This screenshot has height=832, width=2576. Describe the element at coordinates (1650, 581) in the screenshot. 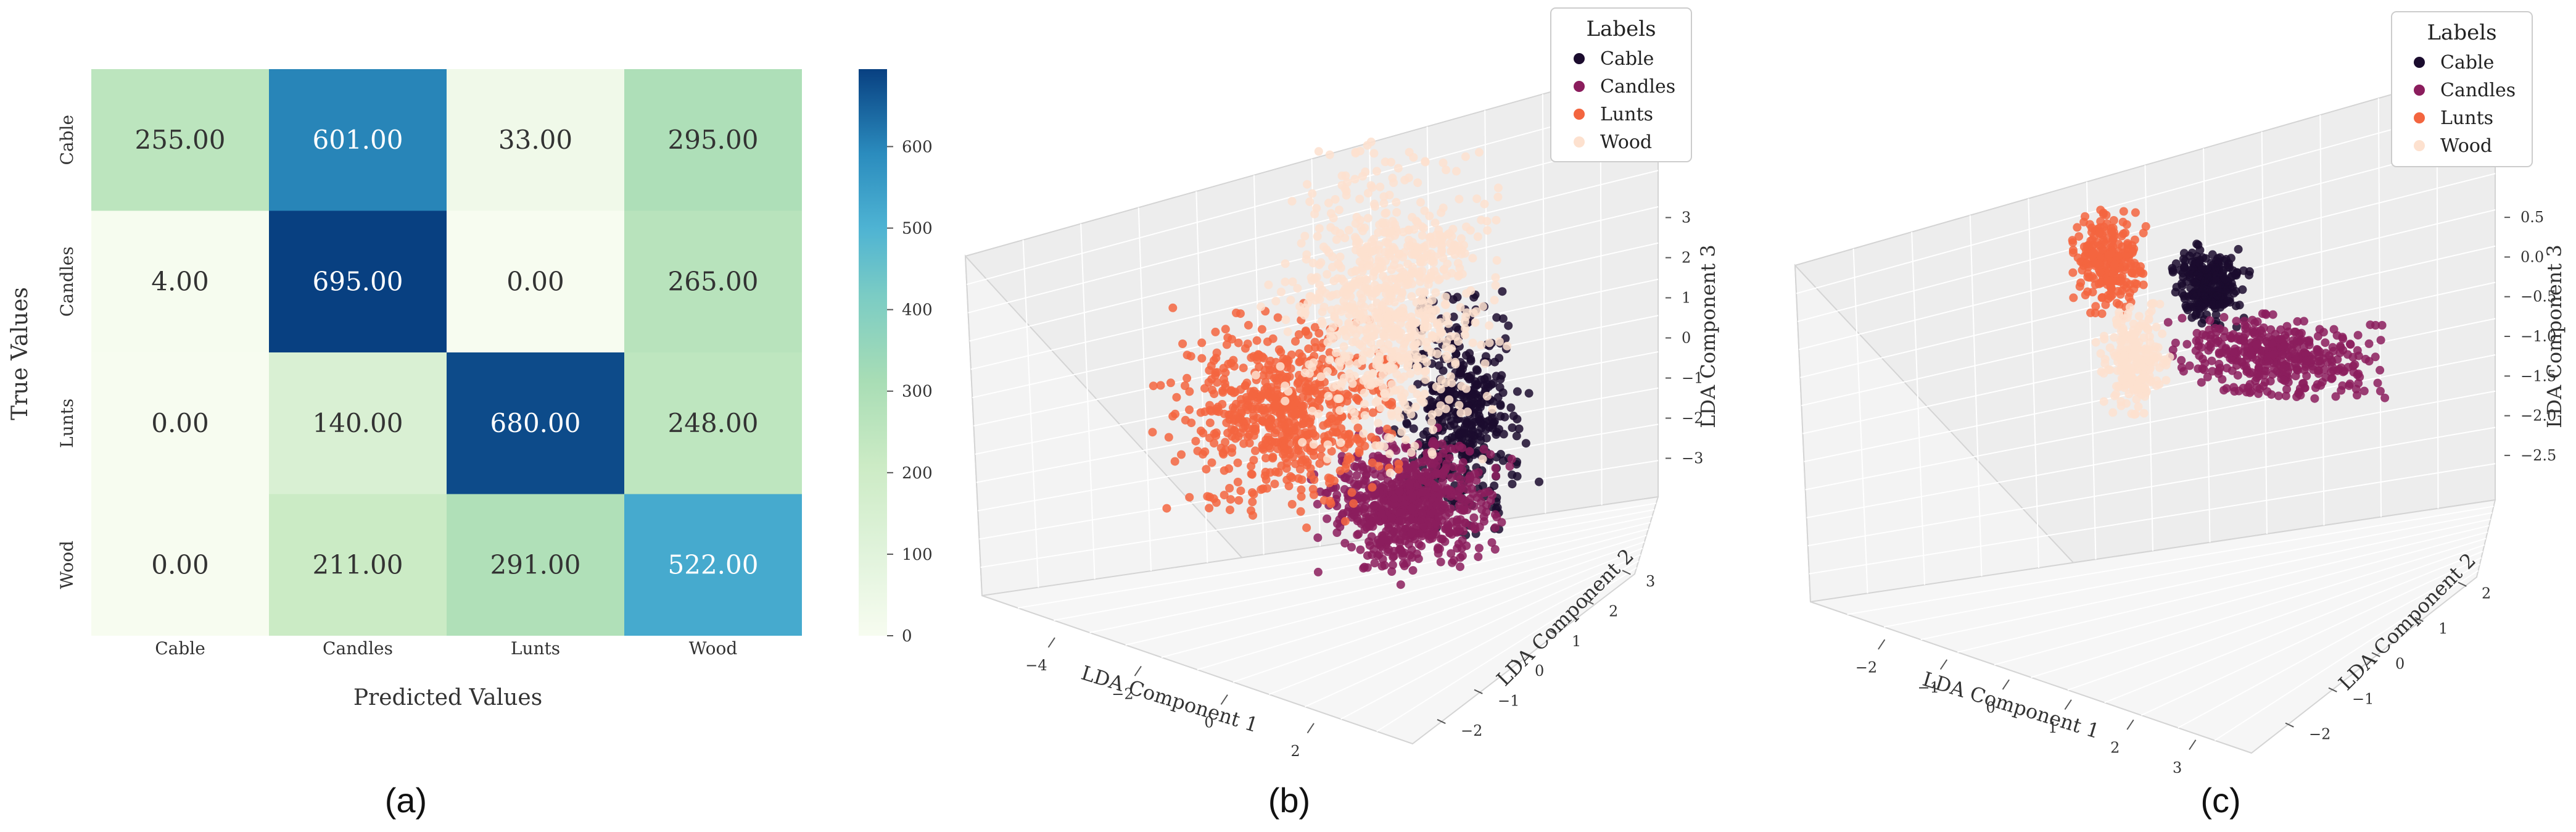

I see `b-y-tick-label: 3` at that location.